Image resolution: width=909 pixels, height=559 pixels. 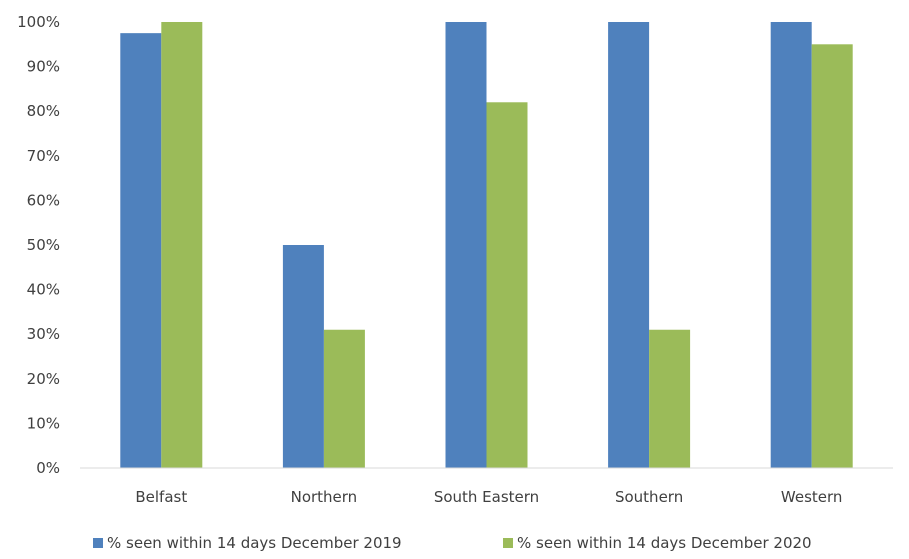 What do you see at coordinates (664, 543) in the screenshot?
I see `legend-label: % seen within 14 days December 2020` at bounding box center [664, 543].